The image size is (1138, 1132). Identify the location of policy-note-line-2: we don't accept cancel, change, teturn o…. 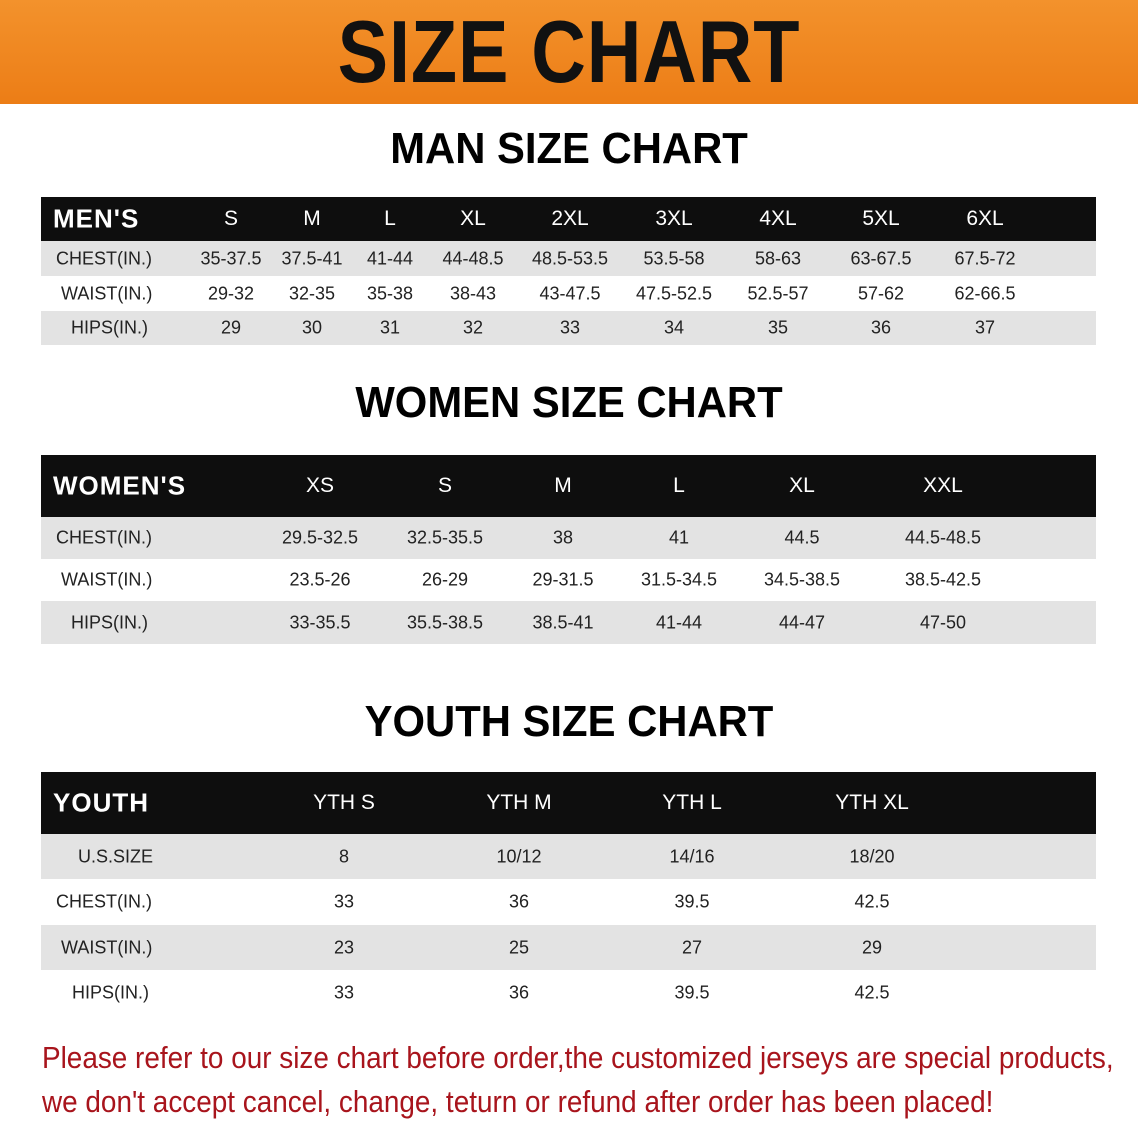
(518, 1101).